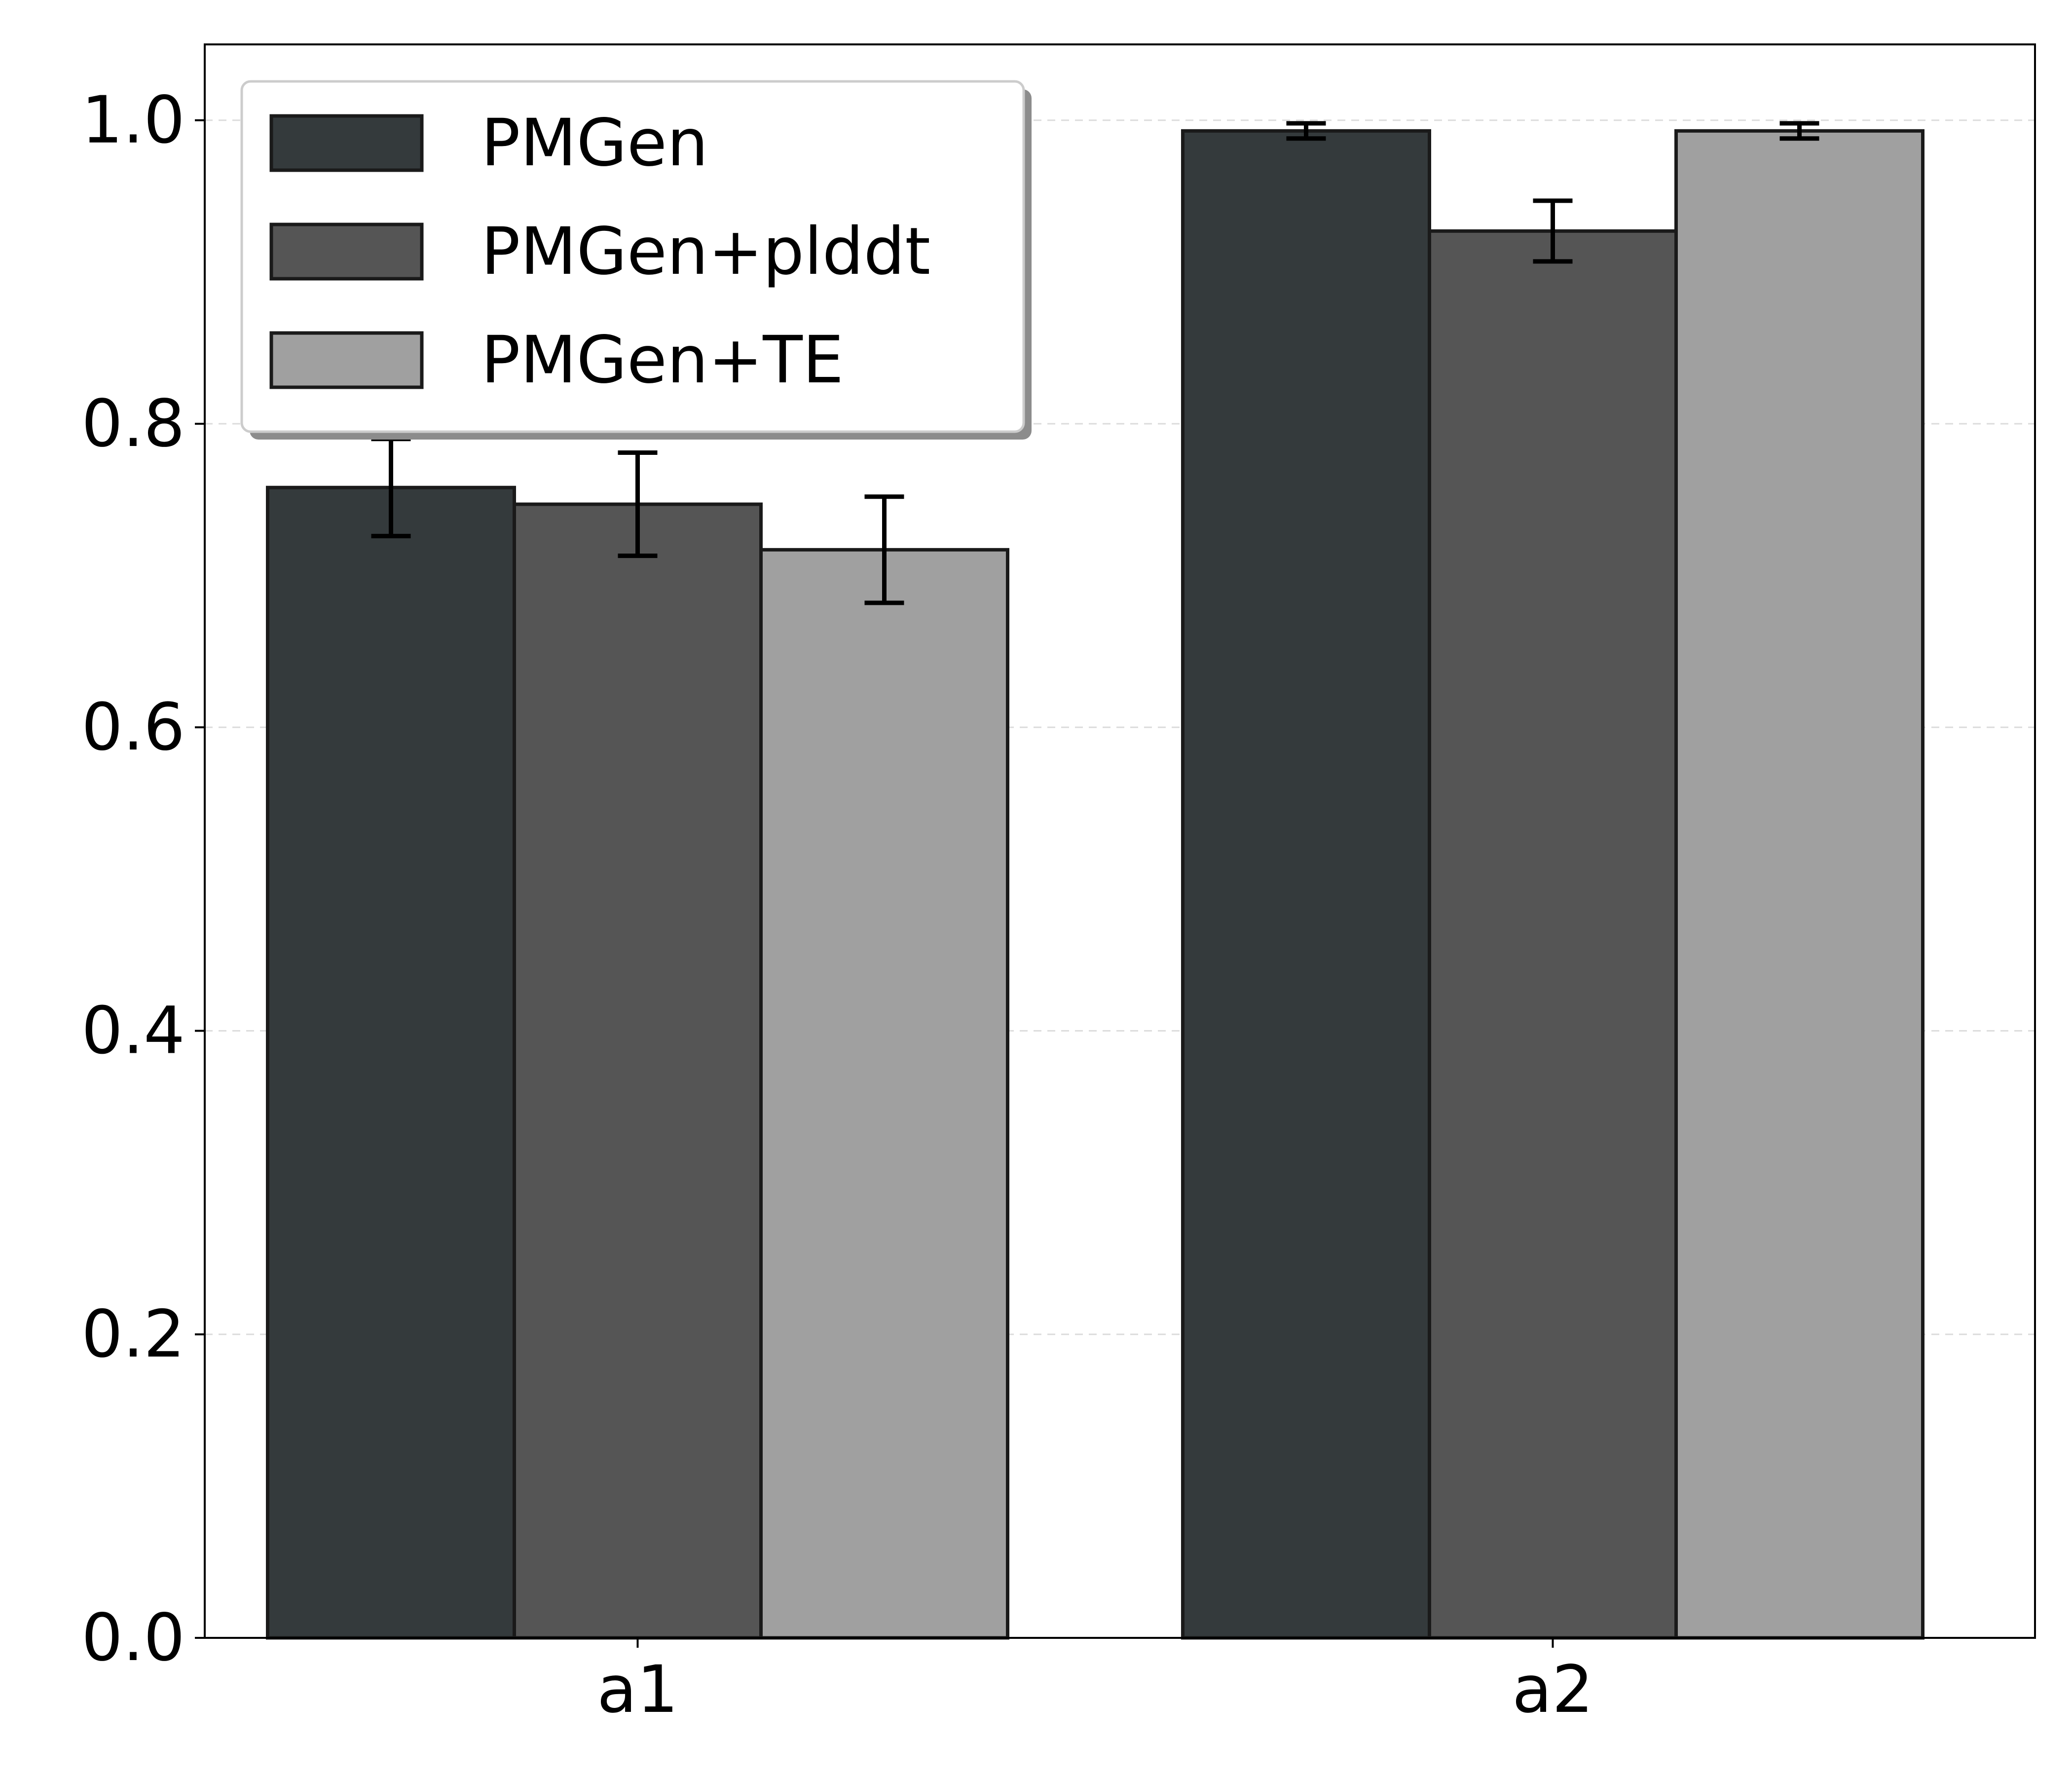 Image resolution: width=2072 pixels, height=1776 pixels. I want to click on y-axis: 0.0 0.2 0.4 0.6 0.8 1.0, so click(143, 879).